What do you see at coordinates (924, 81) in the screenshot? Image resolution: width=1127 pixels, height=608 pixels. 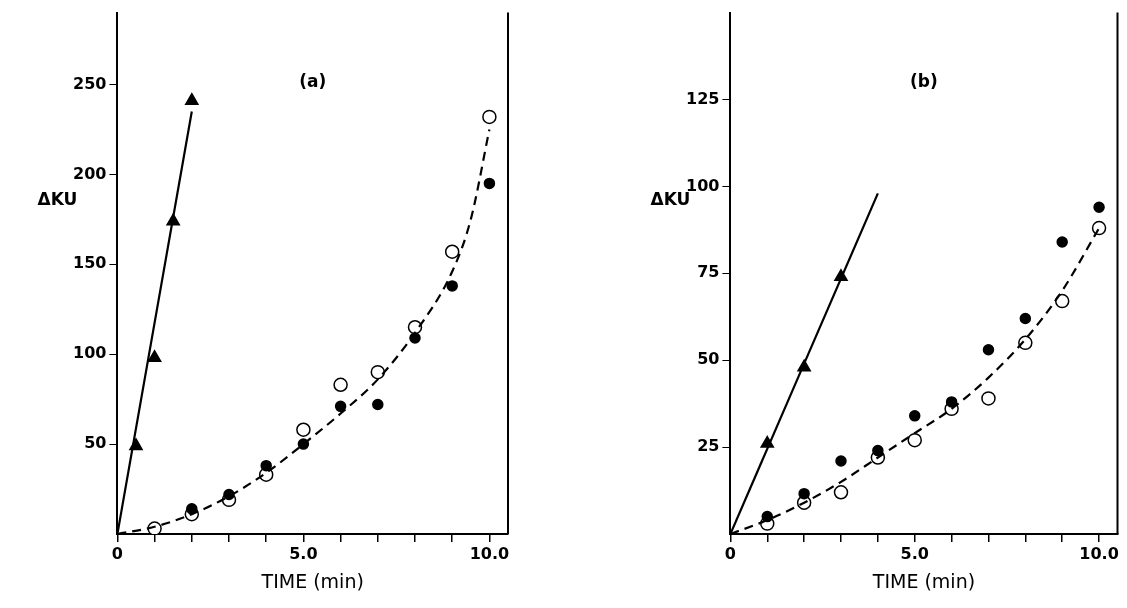 I see `text: (b)` at bounding box center [924, 81].